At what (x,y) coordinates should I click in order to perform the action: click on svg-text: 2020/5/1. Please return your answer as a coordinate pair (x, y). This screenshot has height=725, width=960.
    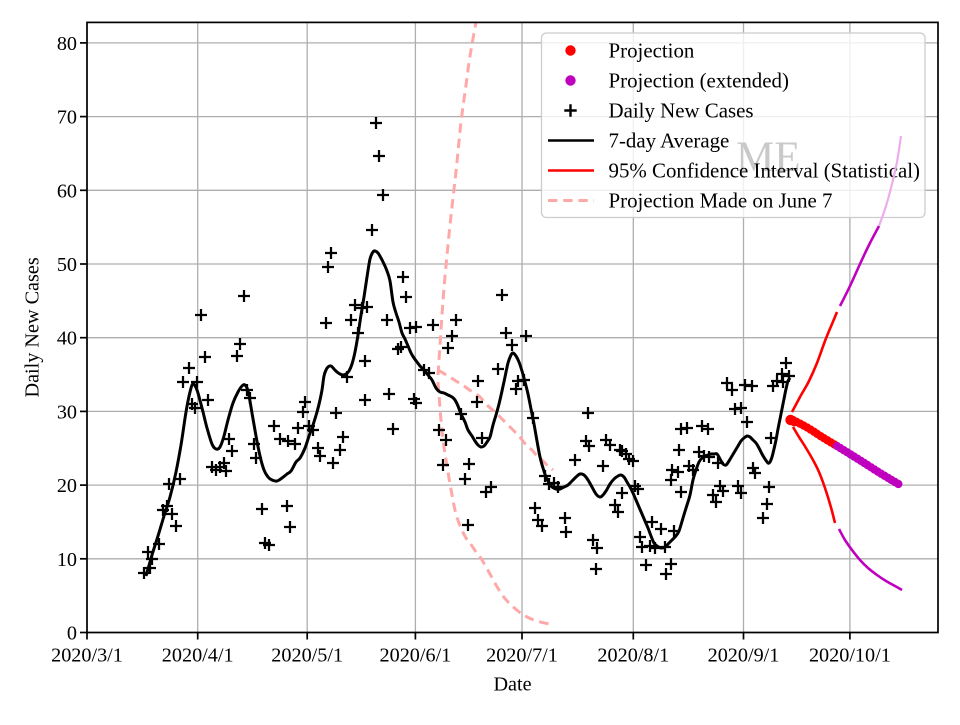
    Looking at the image, I should click on (307, 656).